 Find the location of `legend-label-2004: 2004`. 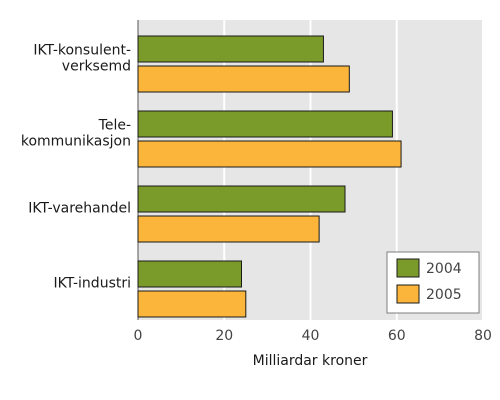

legend-label-2004: 2004 is located at coordinates (444, 269).